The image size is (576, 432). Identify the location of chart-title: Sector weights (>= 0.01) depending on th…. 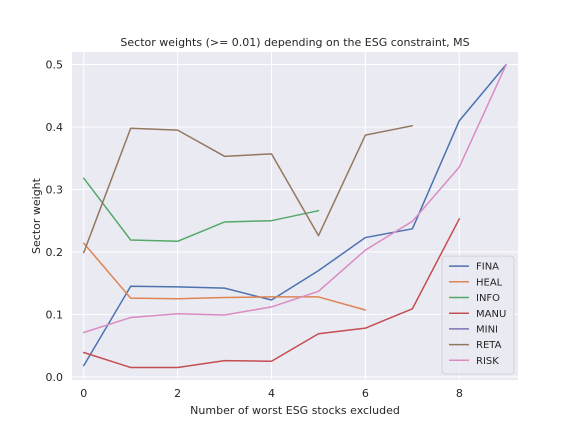
(294, 42).